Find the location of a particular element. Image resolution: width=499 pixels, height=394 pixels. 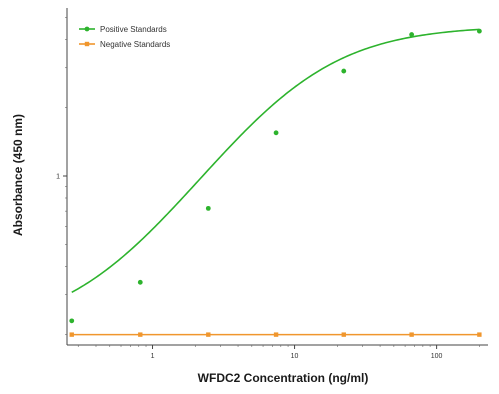

x-tick-label: 100 is located at coordinates (437, 356).